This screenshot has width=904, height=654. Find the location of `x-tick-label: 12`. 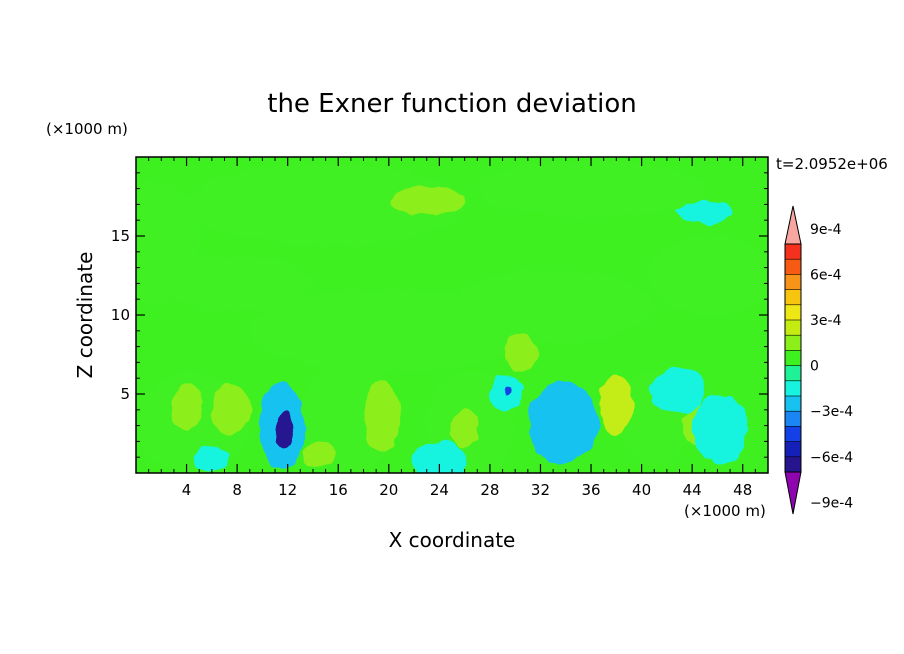

x-tick-label: 12 is located at coordinates (287, 490).